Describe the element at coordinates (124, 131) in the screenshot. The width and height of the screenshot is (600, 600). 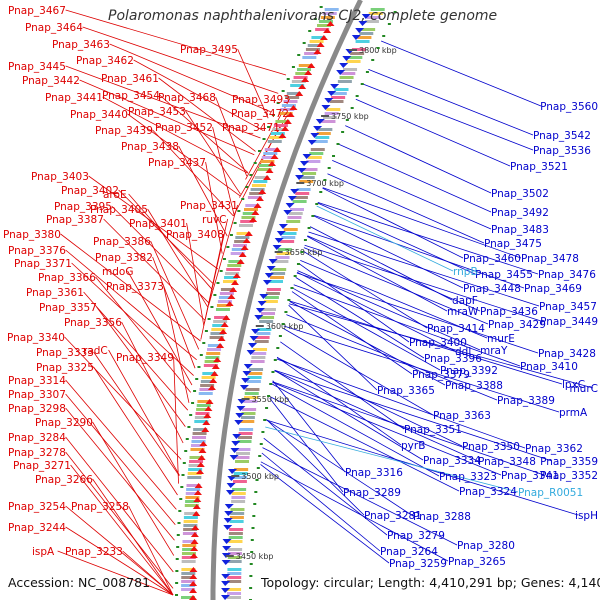
I see `forward-gene-label: Pnap_3439` at that location.